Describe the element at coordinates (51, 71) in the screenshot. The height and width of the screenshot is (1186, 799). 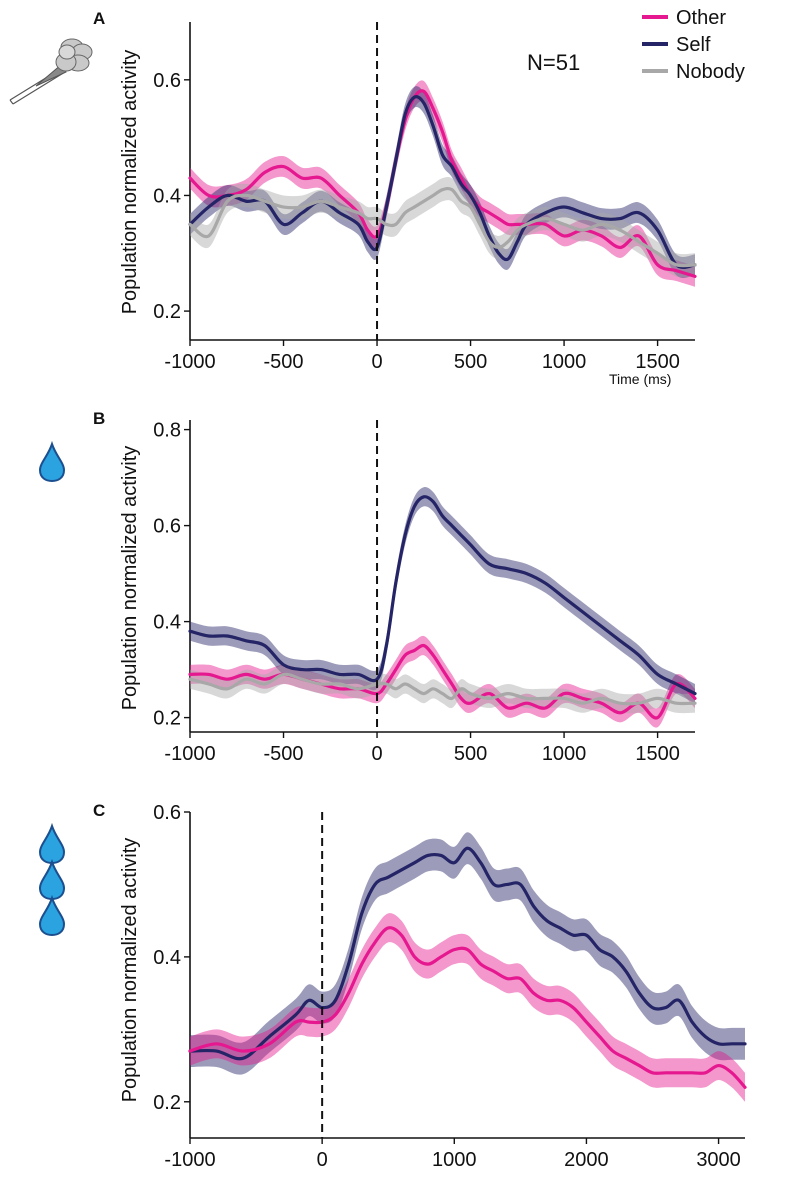
I see `eye-tracker-device-icon` at that location.